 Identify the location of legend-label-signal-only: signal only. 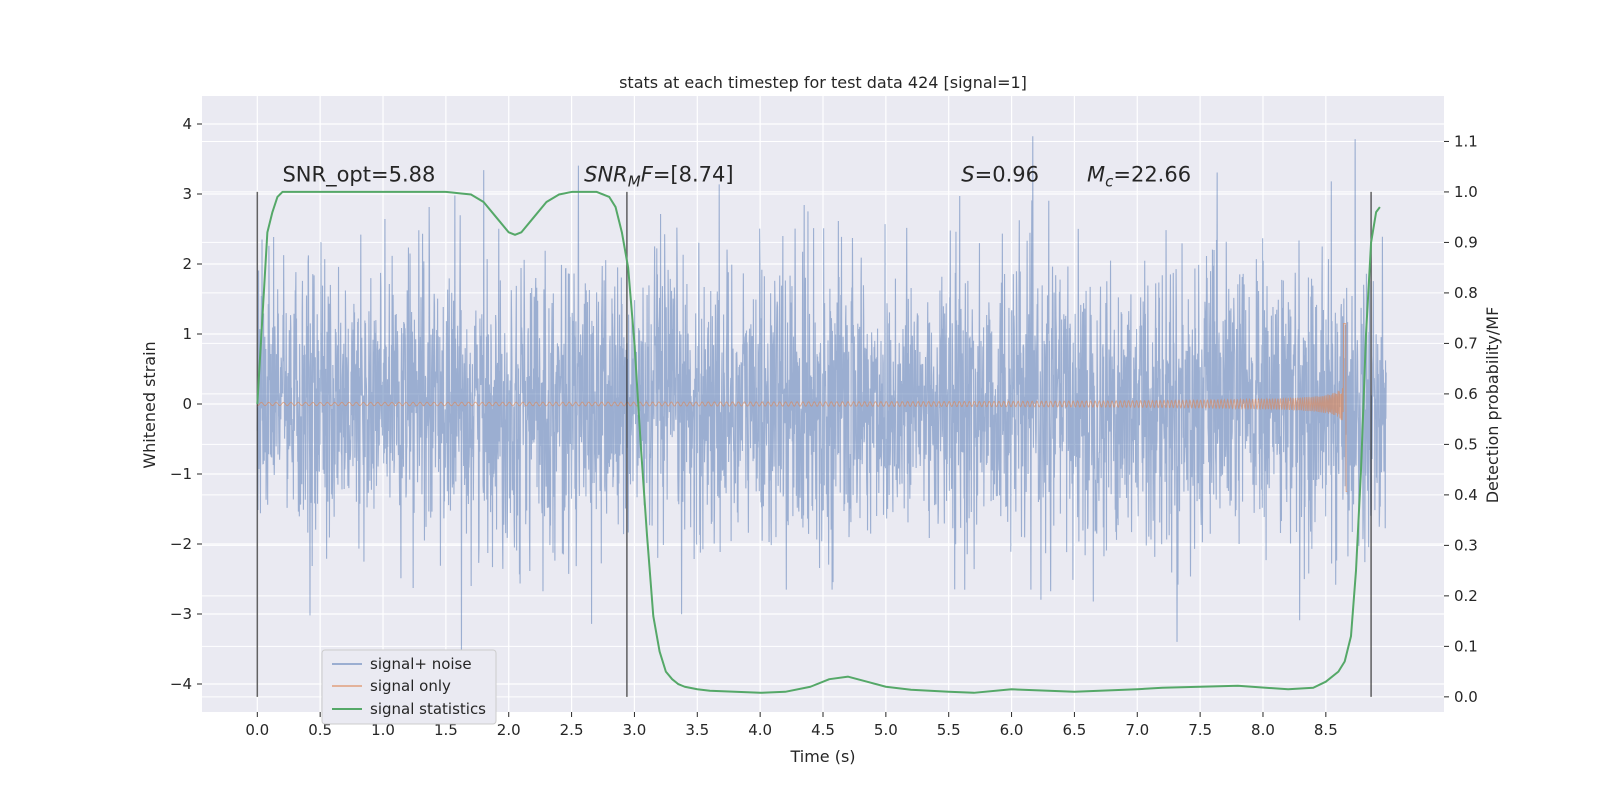
(410, 686).